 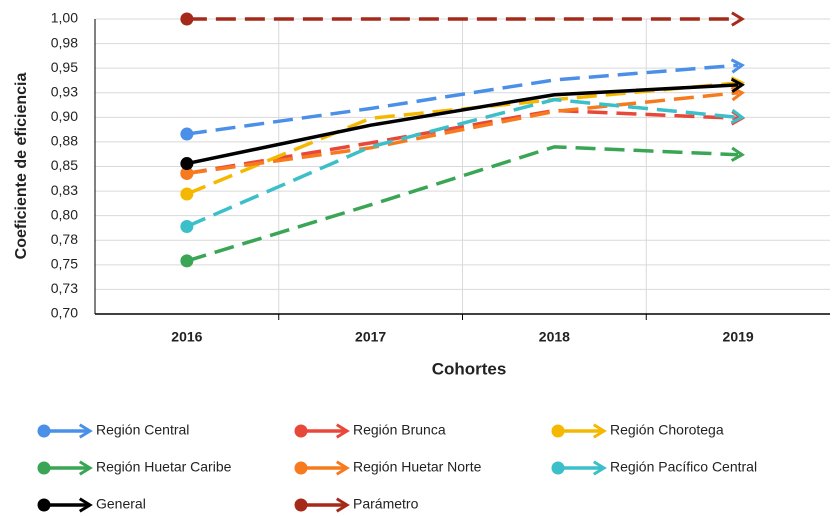 I want to click on y-tick-label: 0,98, so click(x=64, y=42).